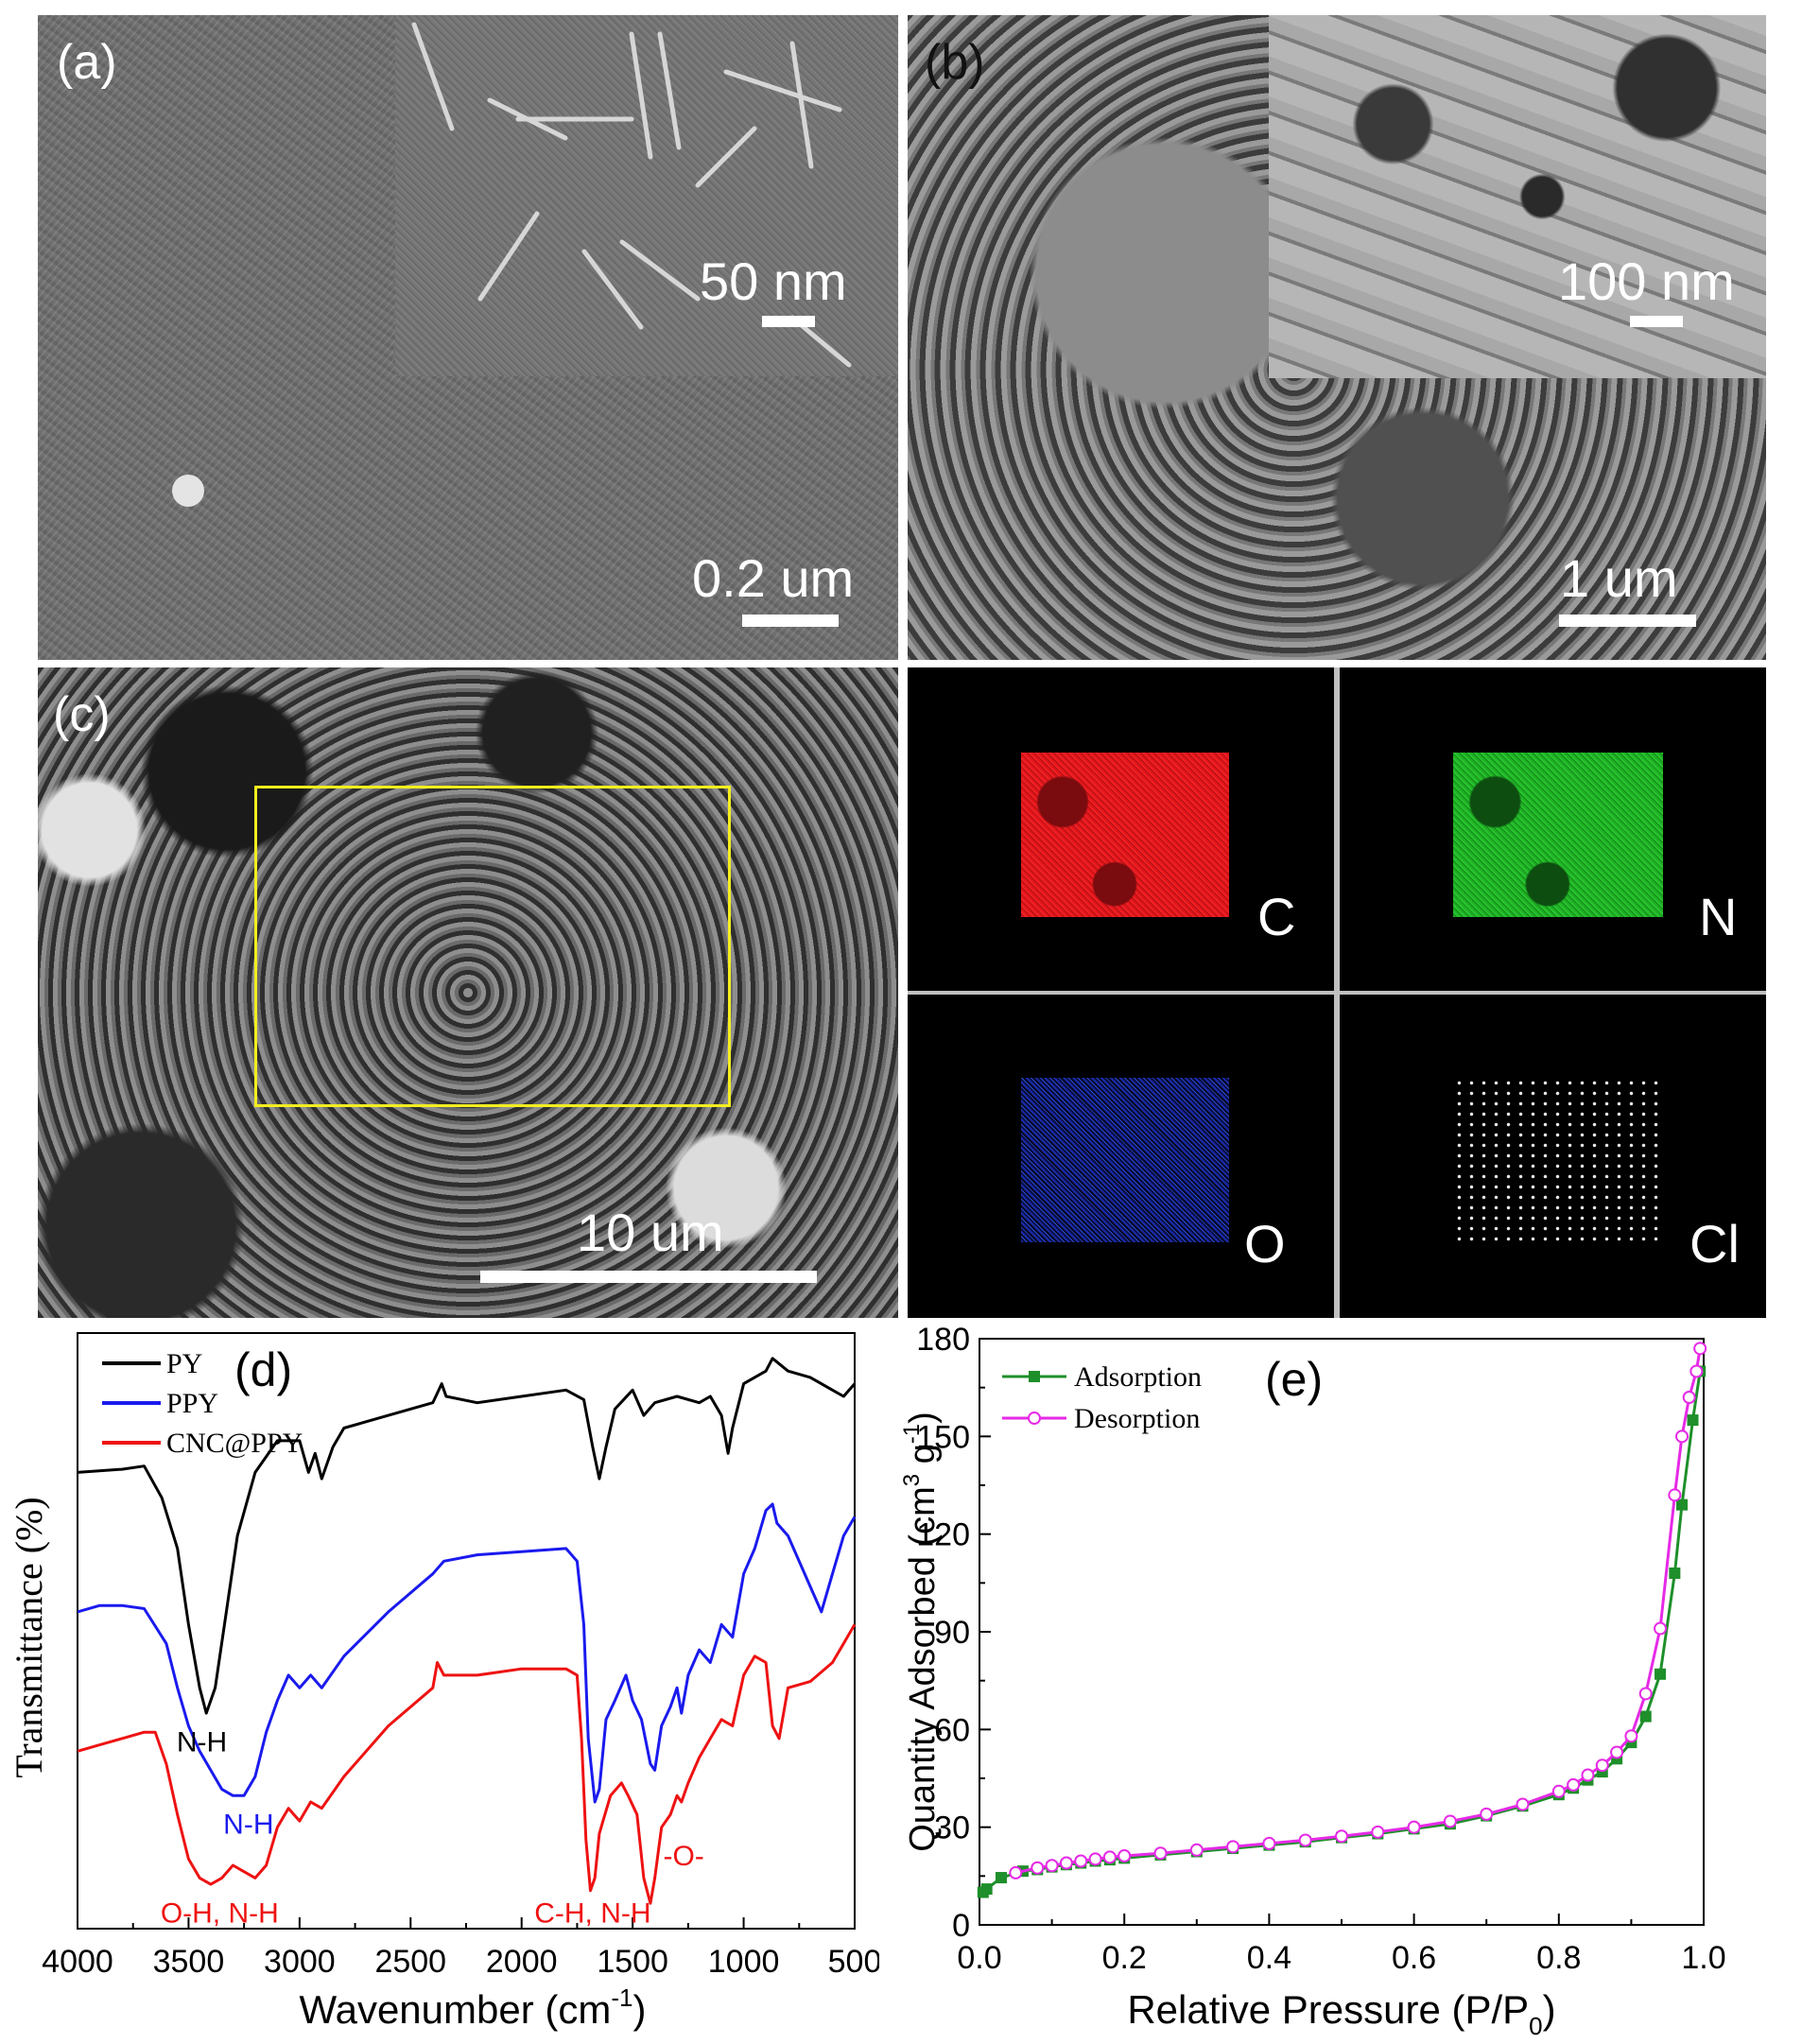  Describe the element at coordinates (1517, 196) in the screenshot. I see `panel-b-tem-inset: 100 nm` at that location.